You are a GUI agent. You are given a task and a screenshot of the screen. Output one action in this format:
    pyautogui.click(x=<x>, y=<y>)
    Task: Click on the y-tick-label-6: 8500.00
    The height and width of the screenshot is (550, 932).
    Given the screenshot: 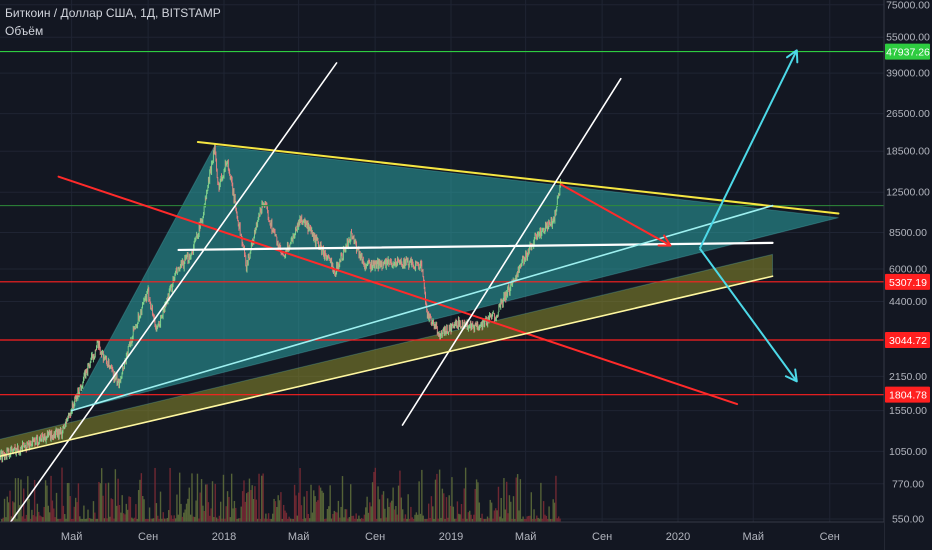 What is the action you would take?
    pyautogui.click(x=908, y=233)
    